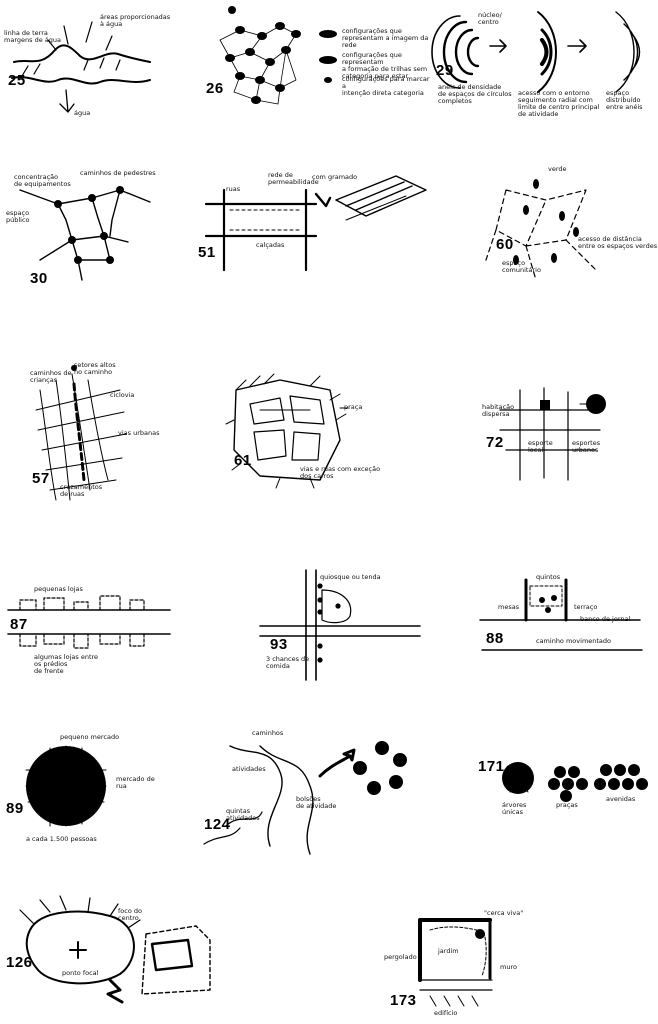 The width and height of the screenshot is (658, 1024). What do you see at coordinates (315, 223) in the screenshot?
I see `pattern-51-drawing` at bounding box center [315, 223].